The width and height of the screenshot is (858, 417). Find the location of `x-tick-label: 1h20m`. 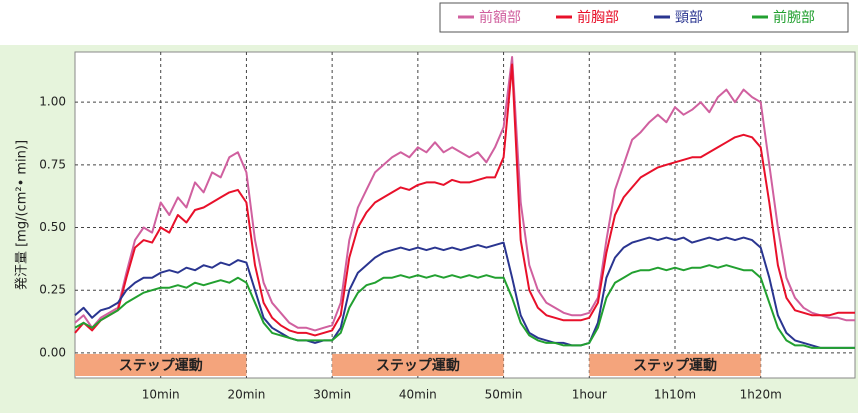

x-tick-label: 1h20m is located at coordinates (761, 395).